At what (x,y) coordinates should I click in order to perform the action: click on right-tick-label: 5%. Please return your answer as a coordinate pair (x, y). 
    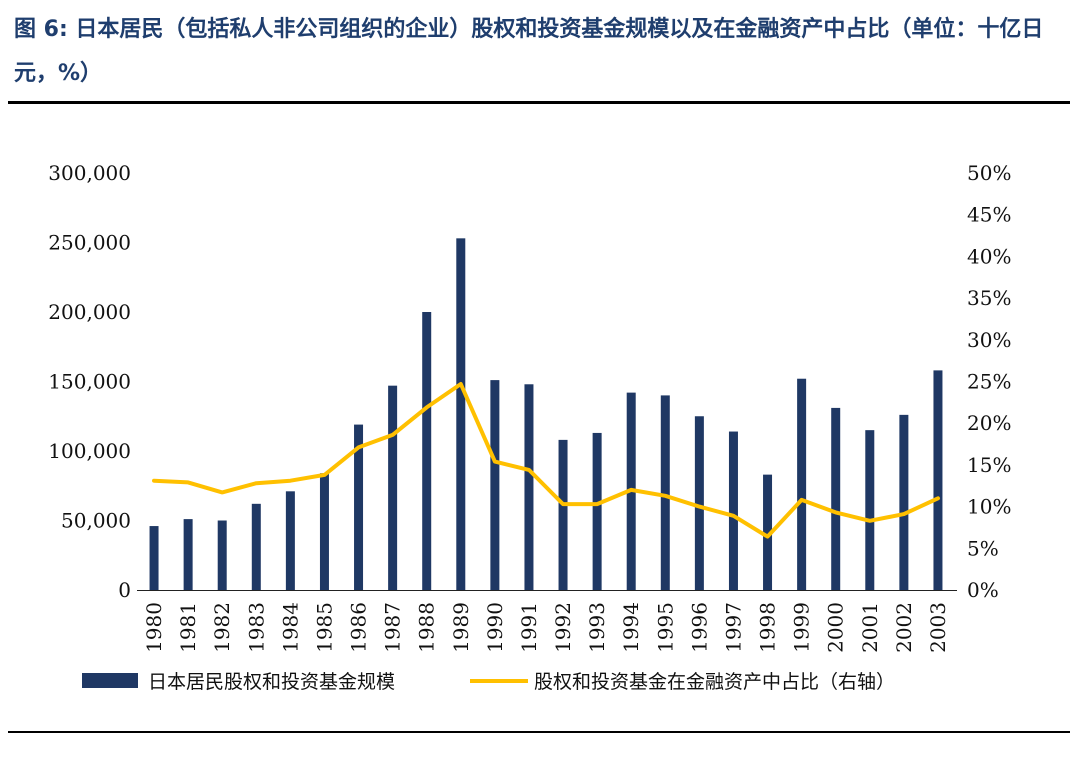
    Looking at the image, I should click on (983, 548).